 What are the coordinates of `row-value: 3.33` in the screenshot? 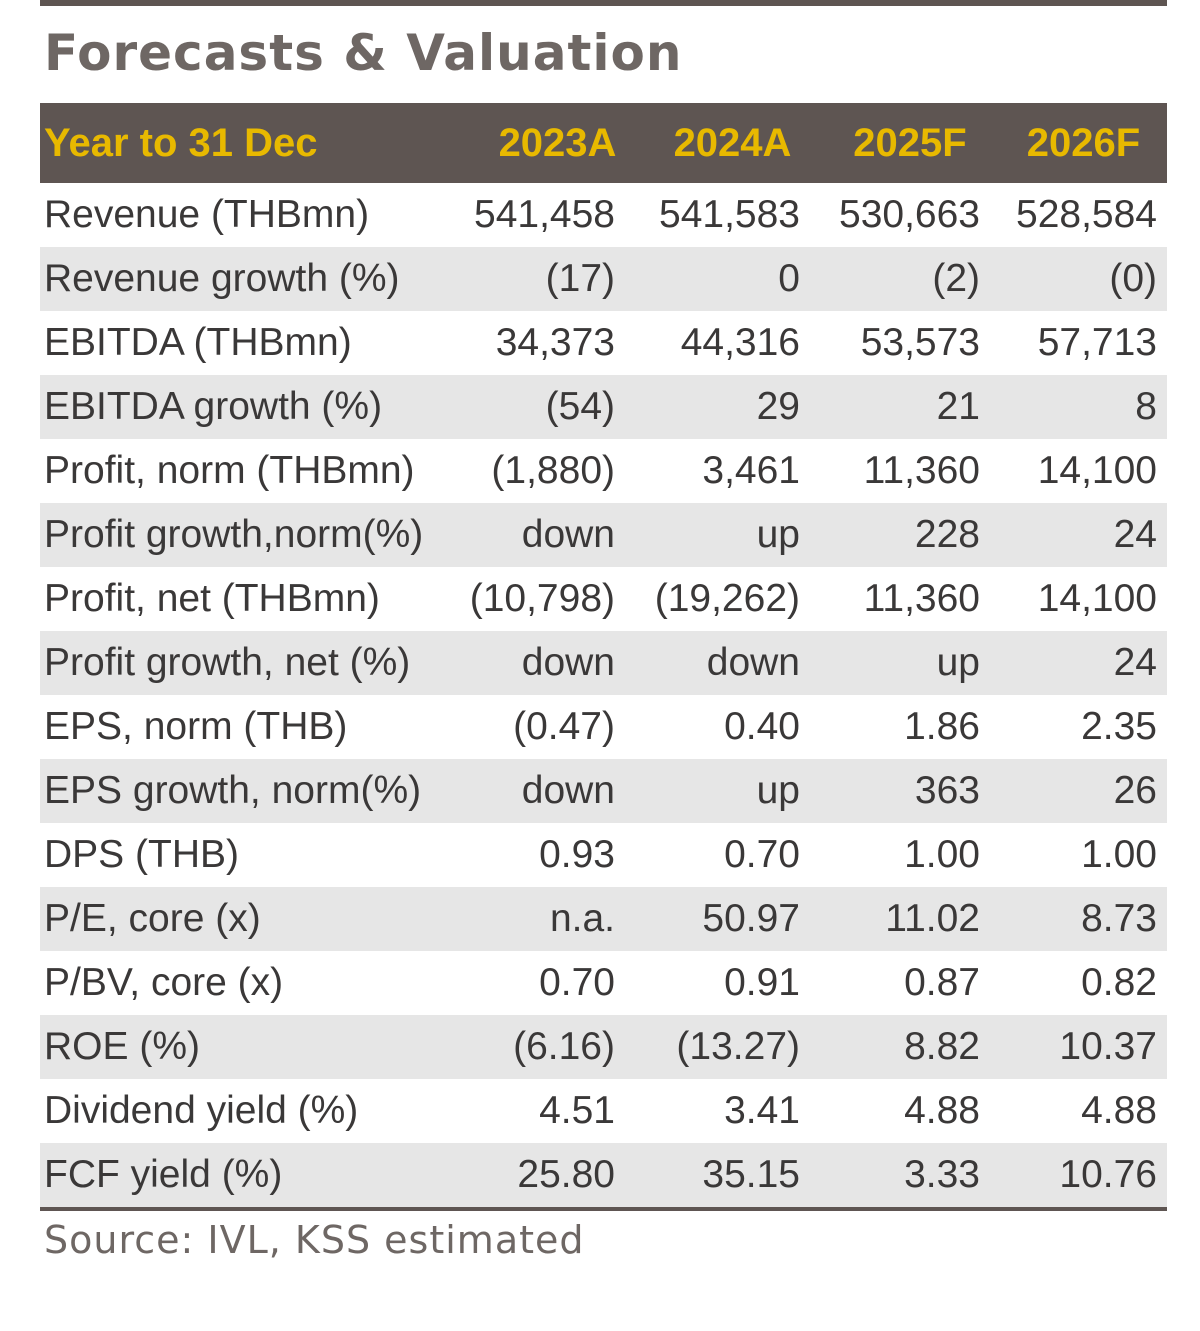 It's located at (942, 1174).